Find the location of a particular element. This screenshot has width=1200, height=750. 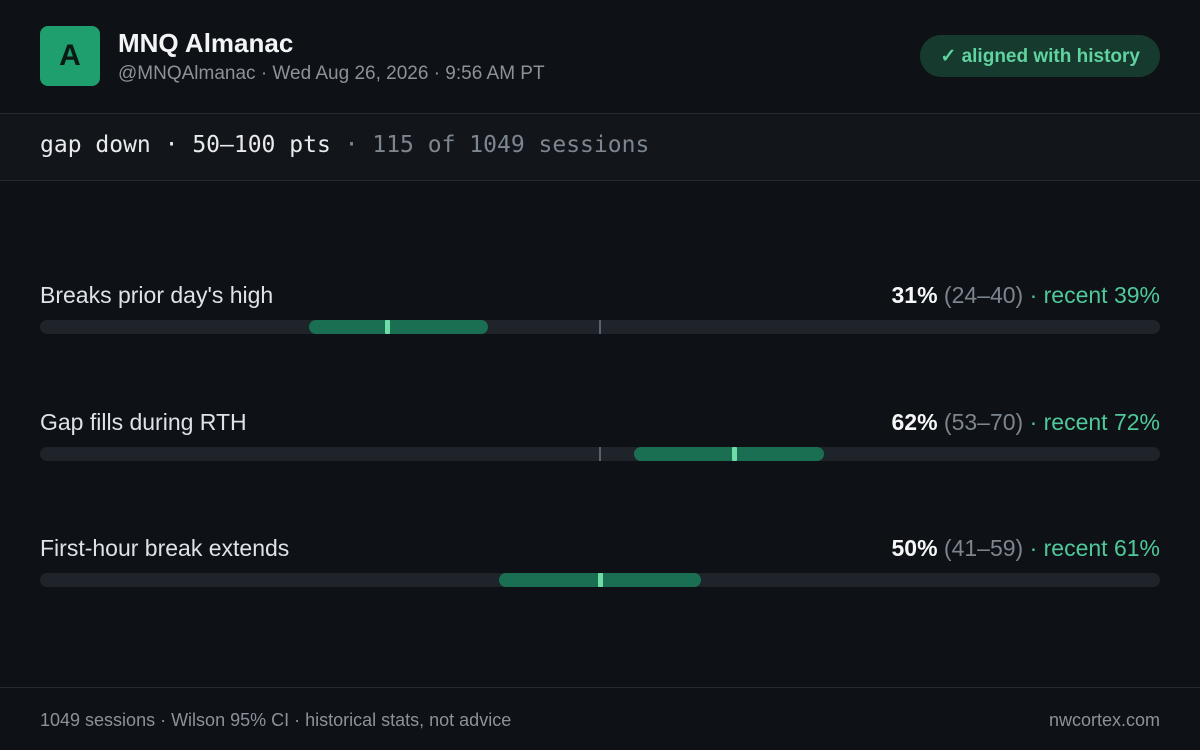

value-label: 50% is located at coordinates (914, 548).